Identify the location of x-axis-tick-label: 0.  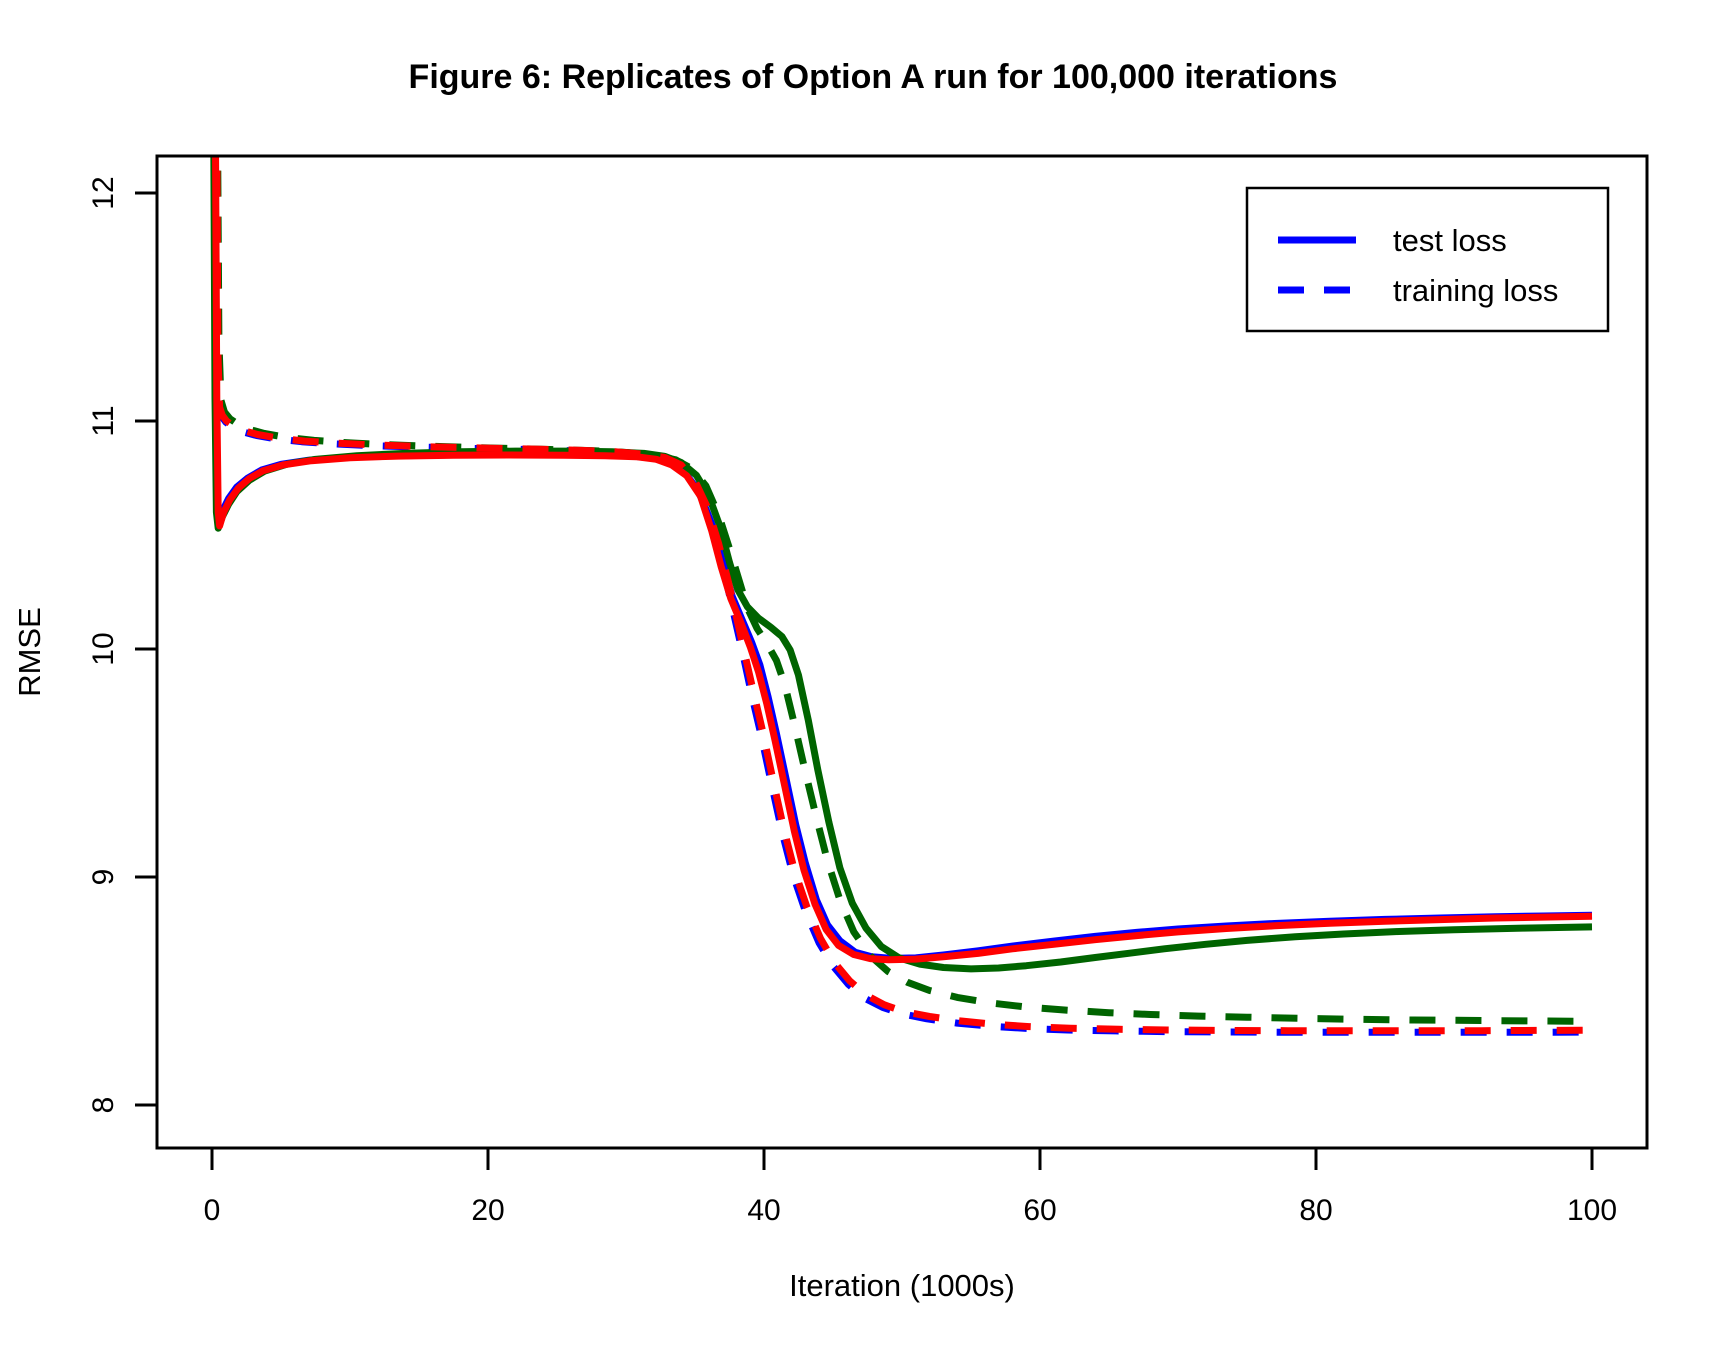
(212, 1210).